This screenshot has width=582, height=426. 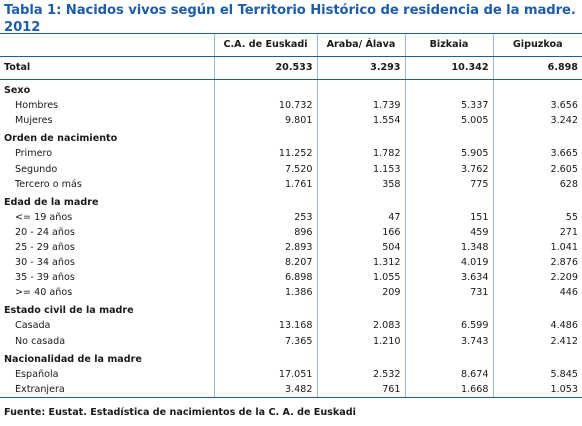 I want to click on cell-value: 5.005, so click(x=448, y=121).